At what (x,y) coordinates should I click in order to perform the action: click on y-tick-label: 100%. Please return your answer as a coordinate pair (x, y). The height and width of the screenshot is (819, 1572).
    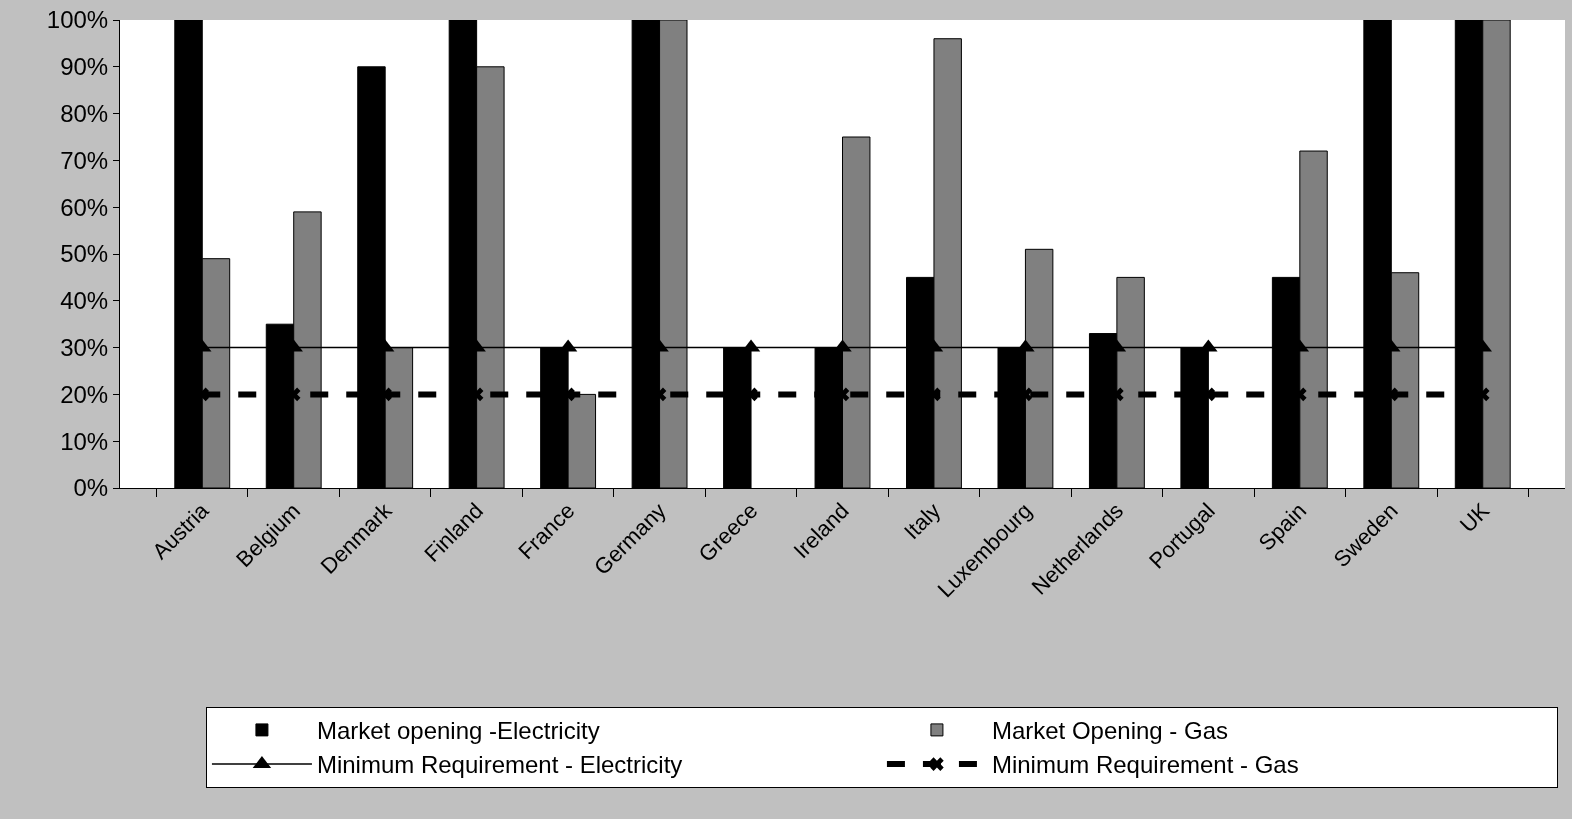
    Looking at the image, I should click on (77, 20).